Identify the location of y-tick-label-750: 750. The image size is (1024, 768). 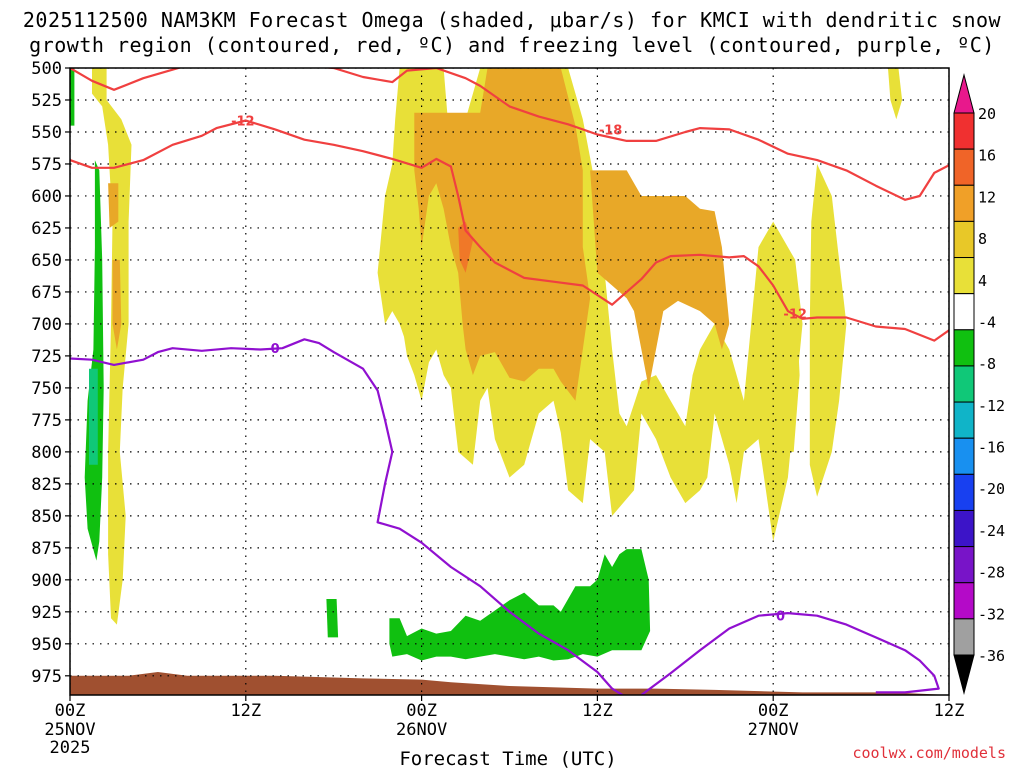
(46, 389).